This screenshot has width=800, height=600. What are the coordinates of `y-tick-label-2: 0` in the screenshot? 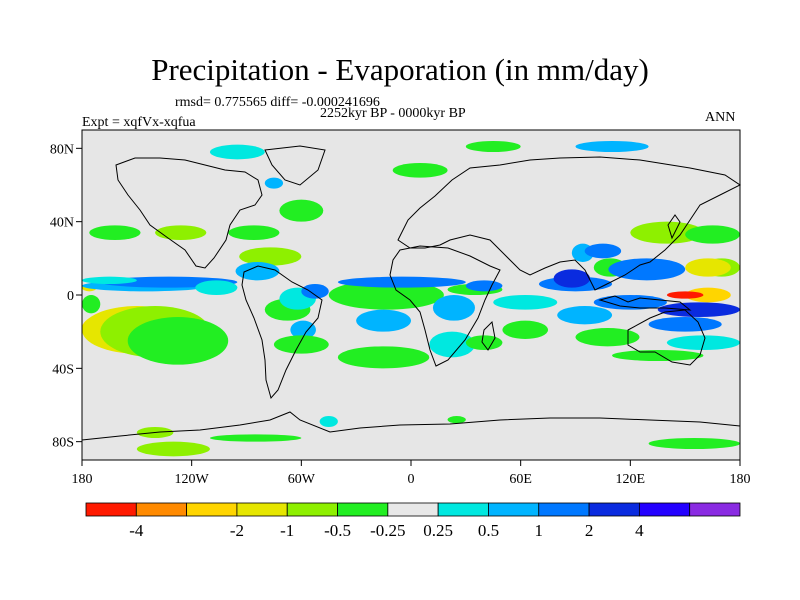 It's located at (70, 296).